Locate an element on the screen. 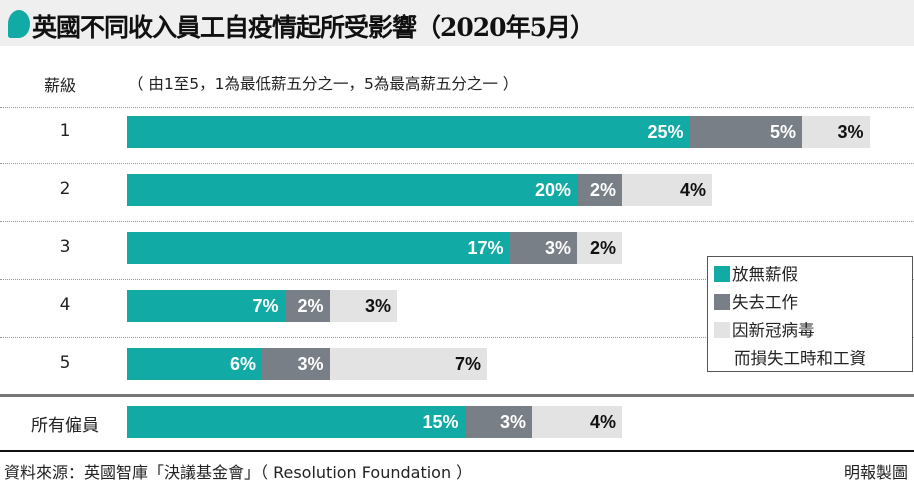  legend-item: 放無薪假 is located at coordinates (756, 273).